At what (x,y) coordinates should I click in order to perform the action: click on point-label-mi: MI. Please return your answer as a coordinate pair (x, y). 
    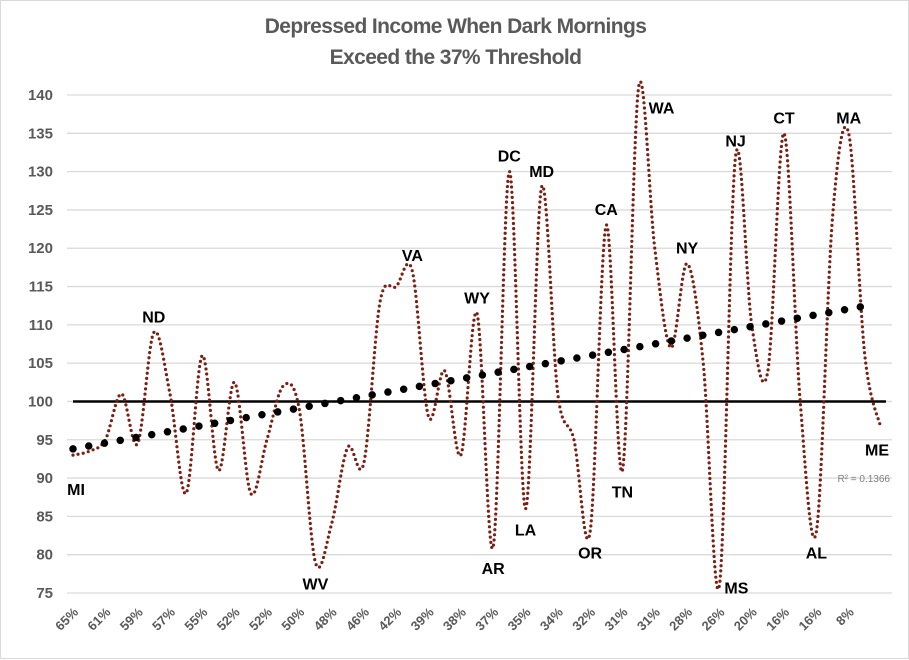
    Looking at the image, I should click on (76, 490).